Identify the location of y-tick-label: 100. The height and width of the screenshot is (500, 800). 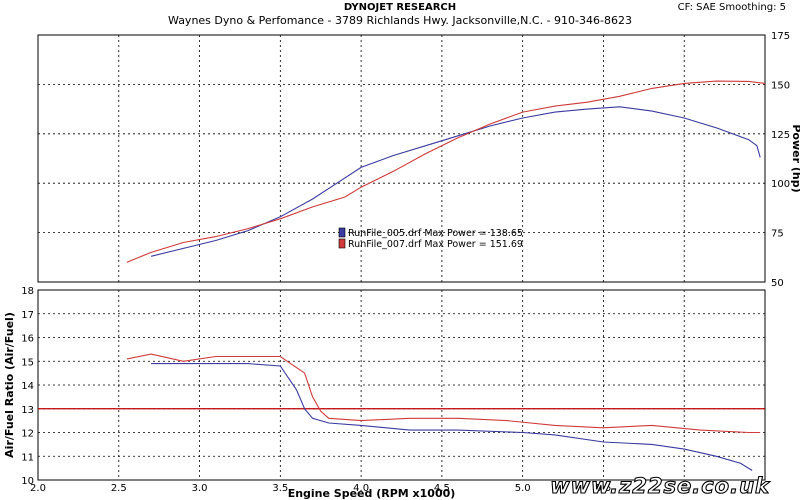
(780, 184).